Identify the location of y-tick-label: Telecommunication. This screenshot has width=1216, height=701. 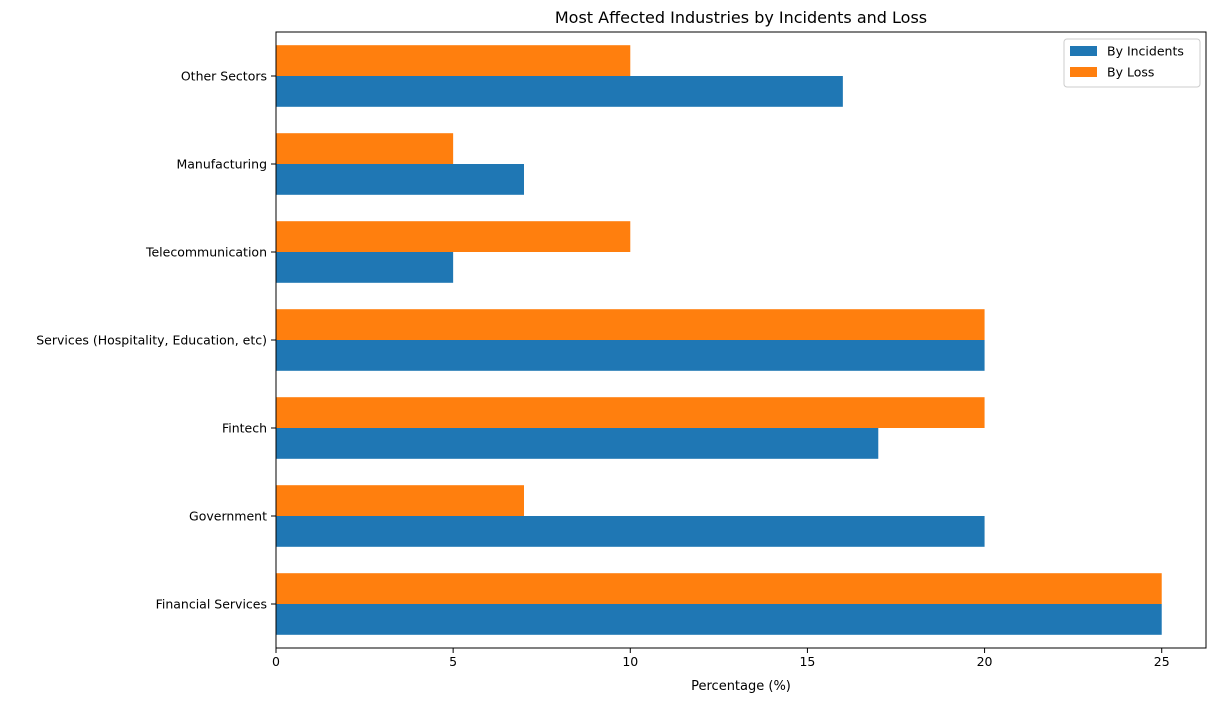
(206, 252).